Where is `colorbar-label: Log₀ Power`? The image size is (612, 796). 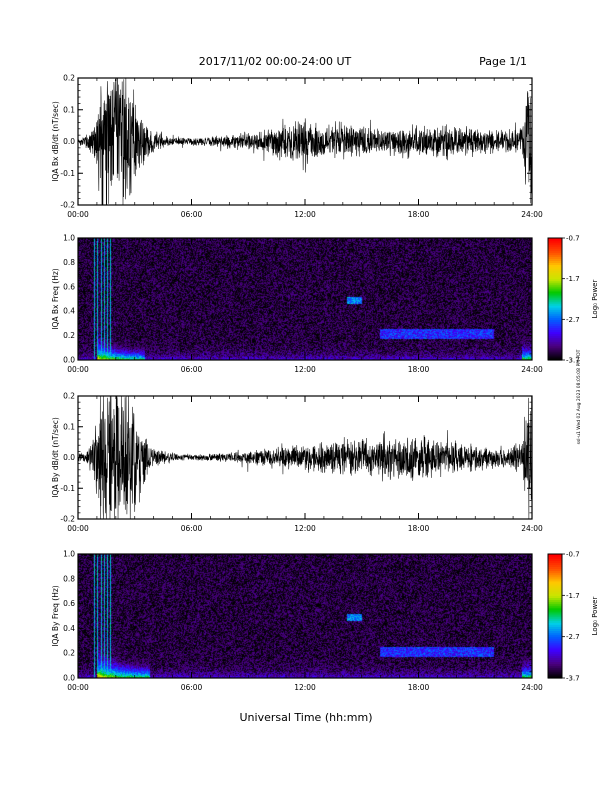 colorbar-label: Log₀ Power is located at coordinates (595, 616).